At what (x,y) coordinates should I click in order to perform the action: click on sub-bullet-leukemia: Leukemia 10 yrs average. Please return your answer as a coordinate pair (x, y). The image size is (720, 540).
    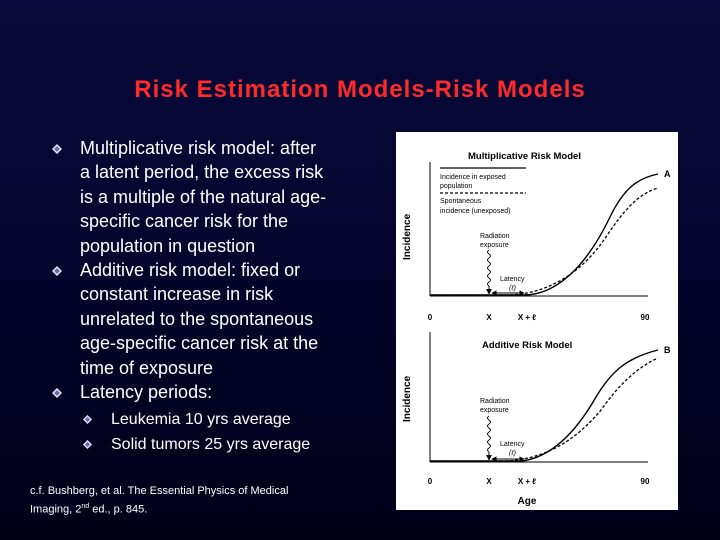
    Looking at the image, I should click on (212, 420).